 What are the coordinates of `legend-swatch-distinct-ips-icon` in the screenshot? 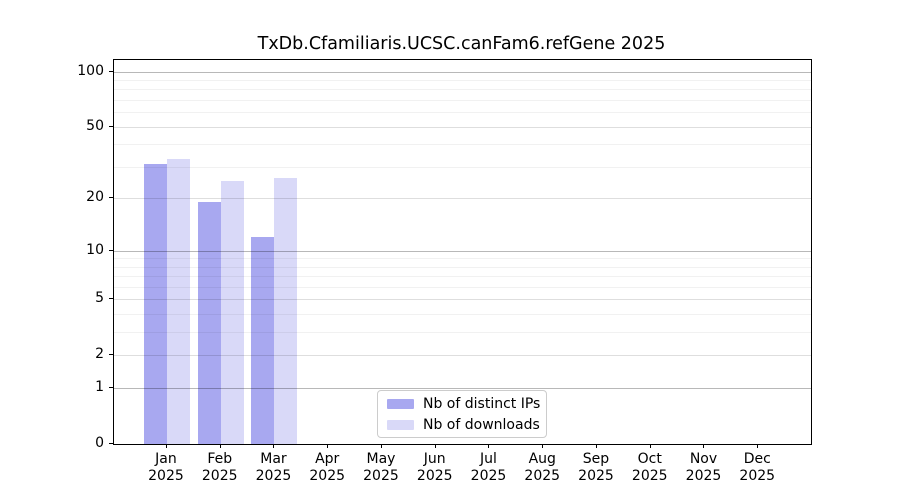 It's located at (400, 403).